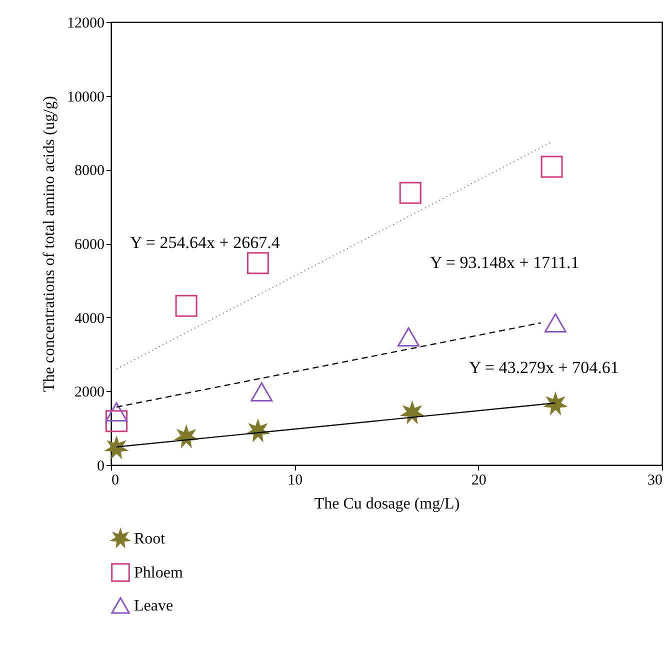  Describe the element at coordinates (154, 606) in the screenshot. I see `legend-label: Leave` at that location.